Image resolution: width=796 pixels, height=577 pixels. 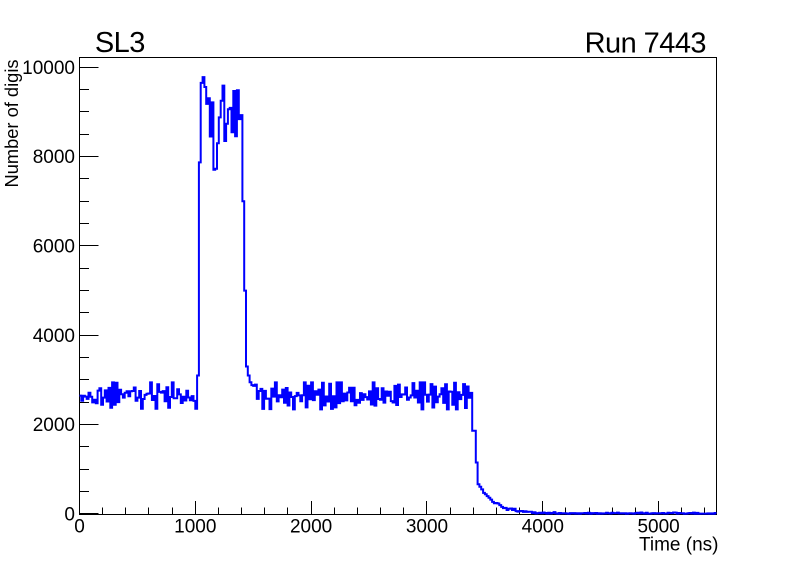 I want to click on svg-text: Run 7443, so click(x=645, y=44).